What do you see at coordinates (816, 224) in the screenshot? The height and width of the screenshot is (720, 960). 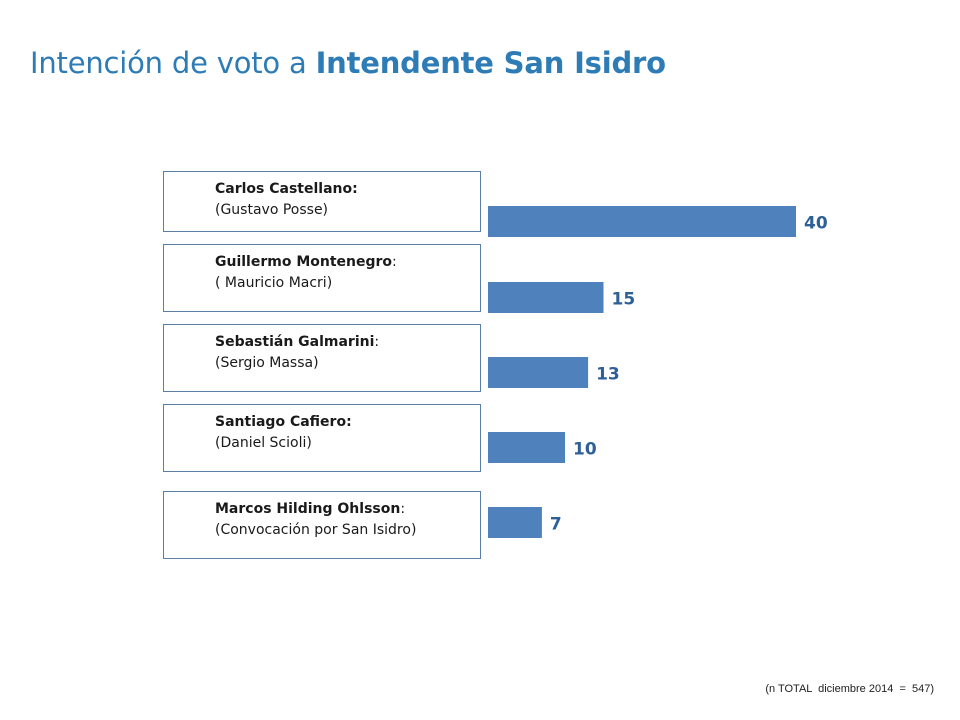 I see `bar-value-label: 40` at bounding box center [816, 224].